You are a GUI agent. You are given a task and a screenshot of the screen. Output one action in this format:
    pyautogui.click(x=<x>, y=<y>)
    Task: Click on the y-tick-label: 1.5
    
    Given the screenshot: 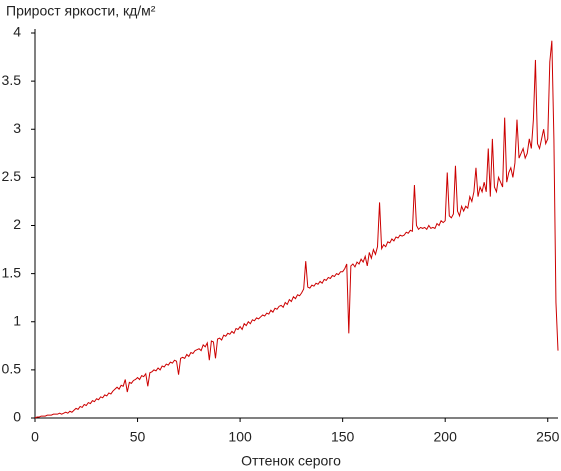 What is the action you would take?
    pyautogui.click(x=12, y=272)
    